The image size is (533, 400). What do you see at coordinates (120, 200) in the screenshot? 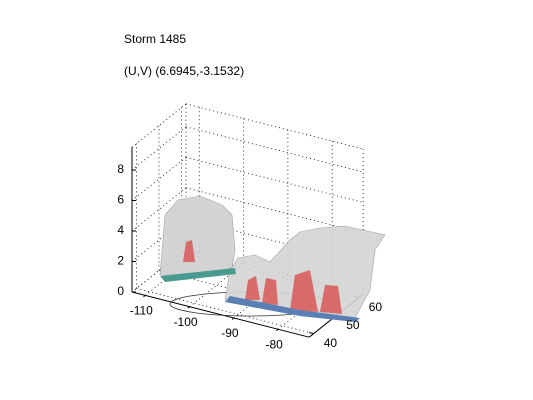
I see `z-tick-label: 6` at bounding box center [120, 200].